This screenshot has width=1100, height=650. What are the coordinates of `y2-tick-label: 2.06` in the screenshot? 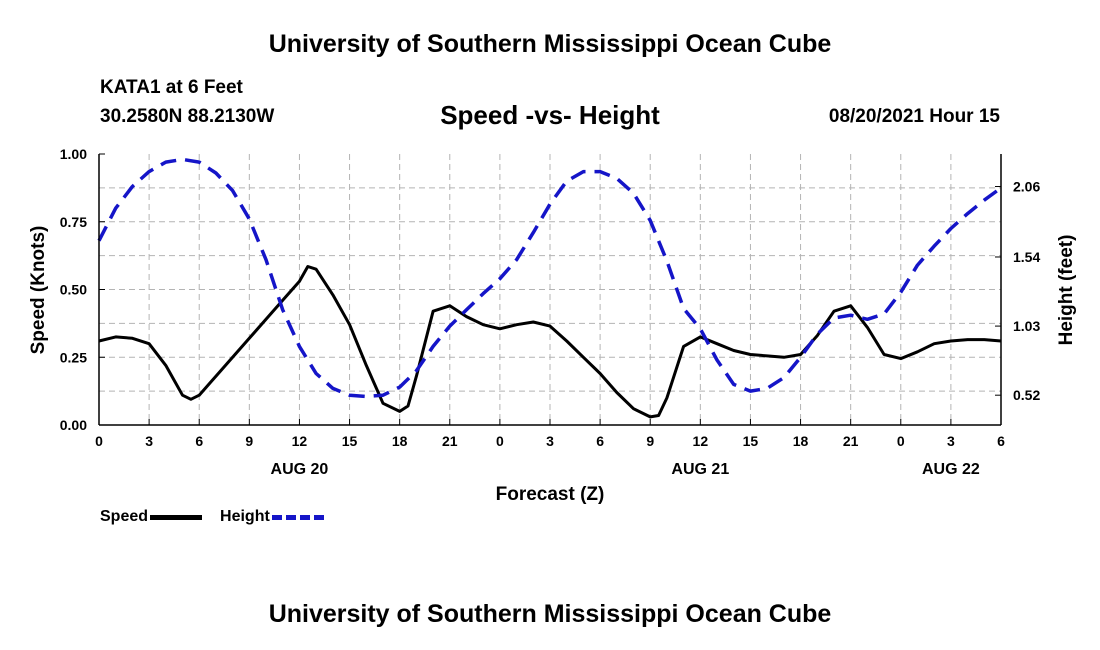 It's located at (1026, 187).